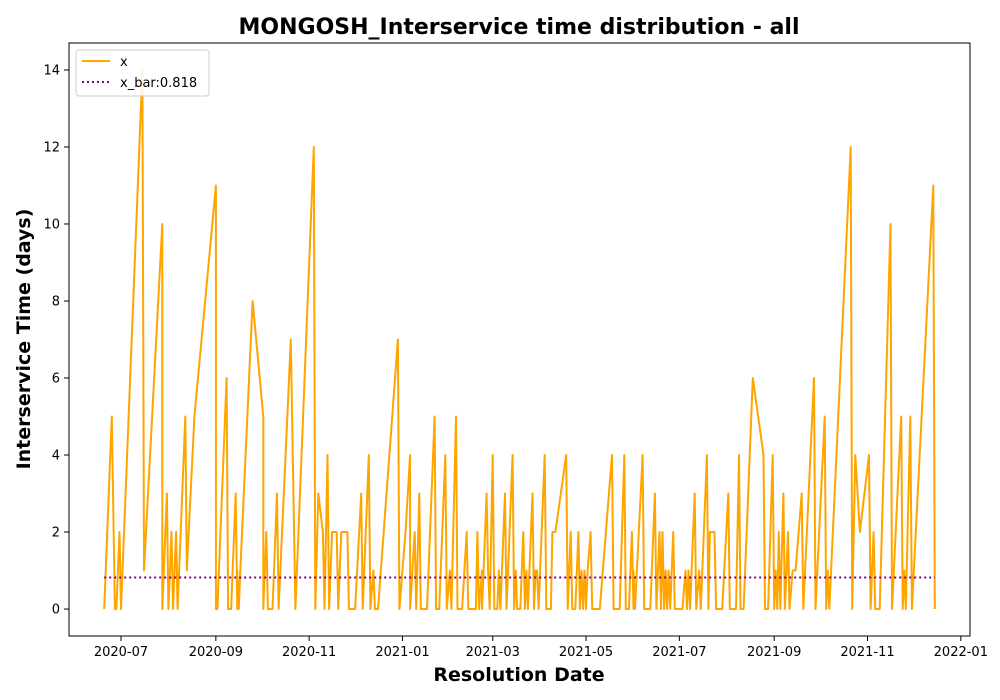 The width and height of the screenshot is (1000, 700). I want to click on x-tick-label: 2020-11, so click(309, 652).